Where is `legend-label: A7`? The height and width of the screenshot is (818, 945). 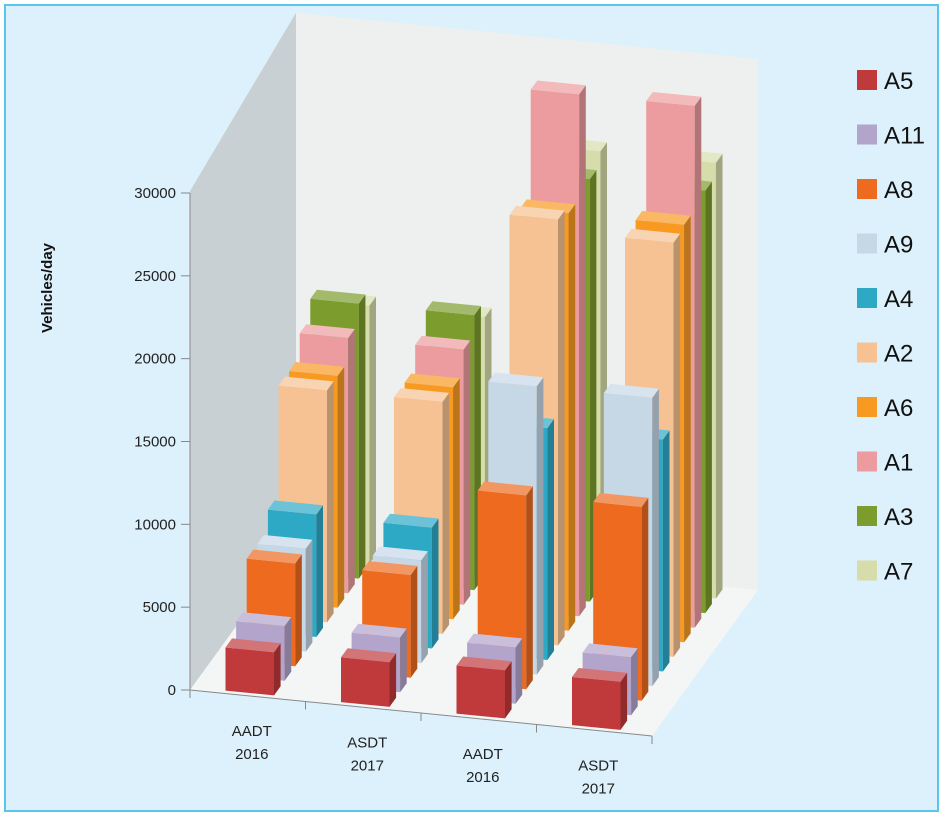
legend-label: A7 is located at coordinates (898, 572).